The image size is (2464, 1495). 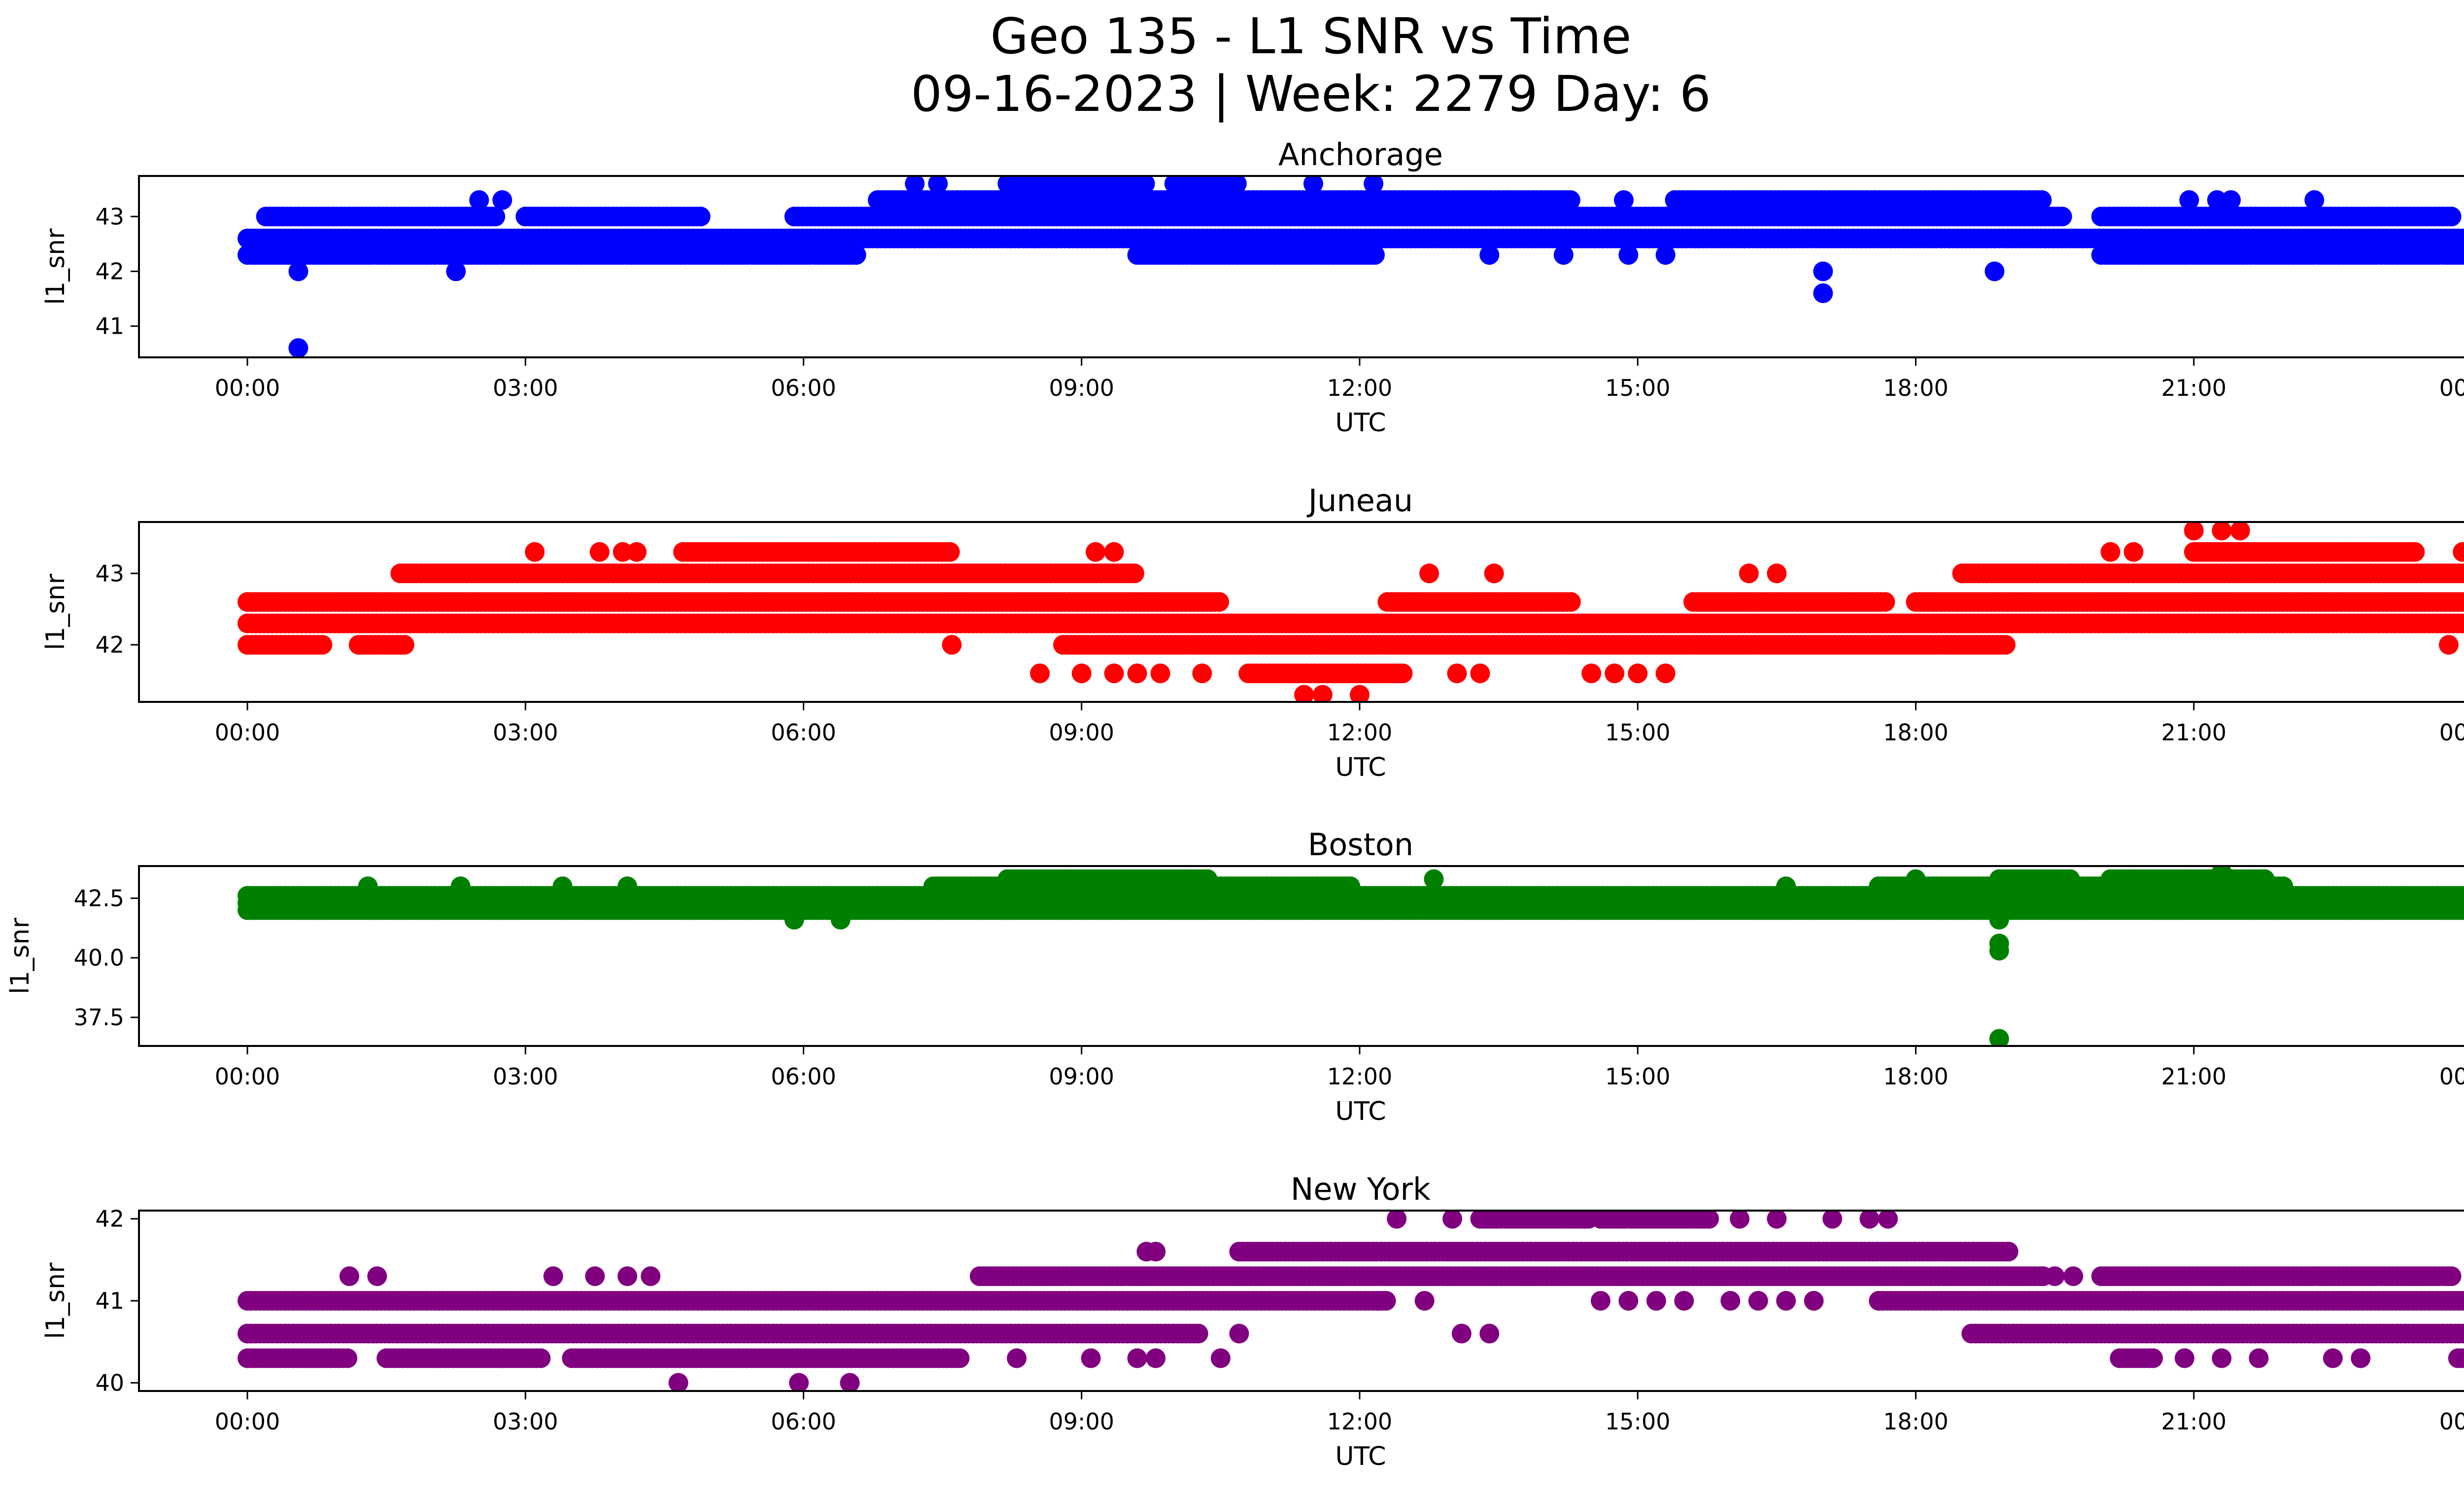 What do you see at coordinates (1359, 501) in the screenshot?
I see `panel-title: Juneau` at bounding box center [1359, 501].